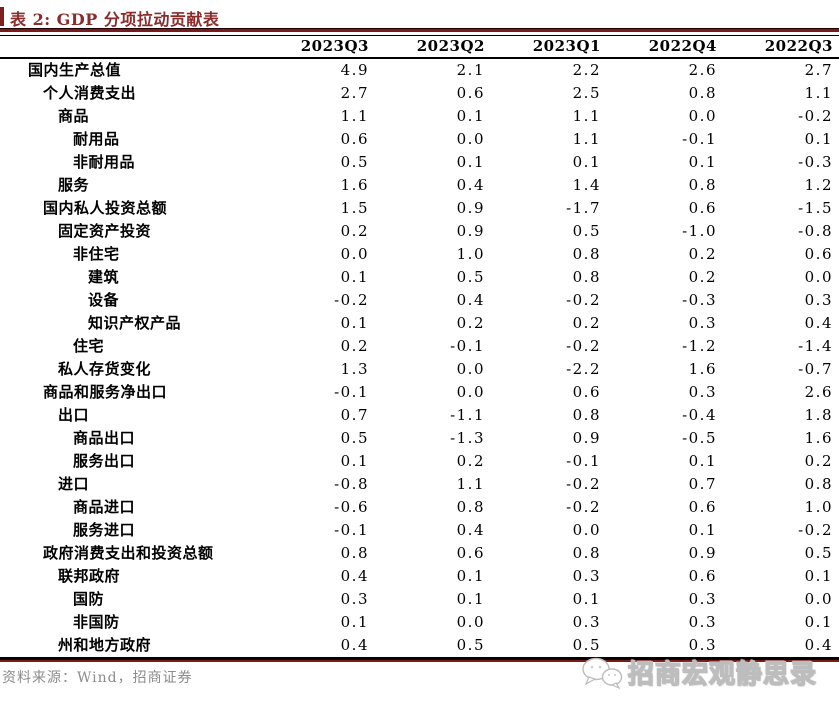 This screenshot has height=713, width=839. What do you see at coordinates (419, 30) in the screenshot?
I see `title-underline-rule` at bounding box center [419, 30].